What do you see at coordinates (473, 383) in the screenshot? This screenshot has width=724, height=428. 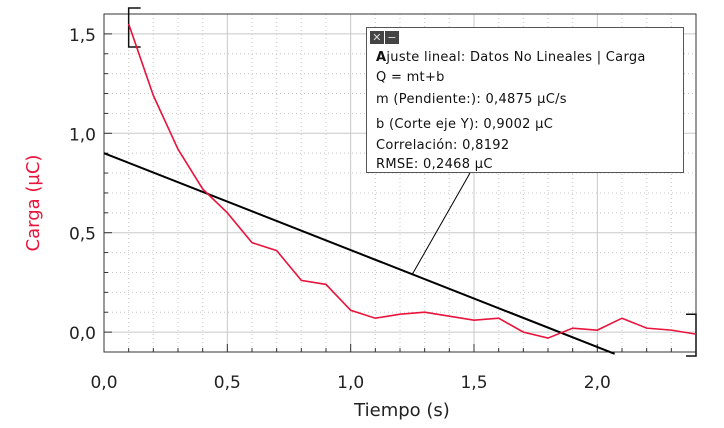 I see `x-tick-label: 1,5` at bounding box center [473, 383].